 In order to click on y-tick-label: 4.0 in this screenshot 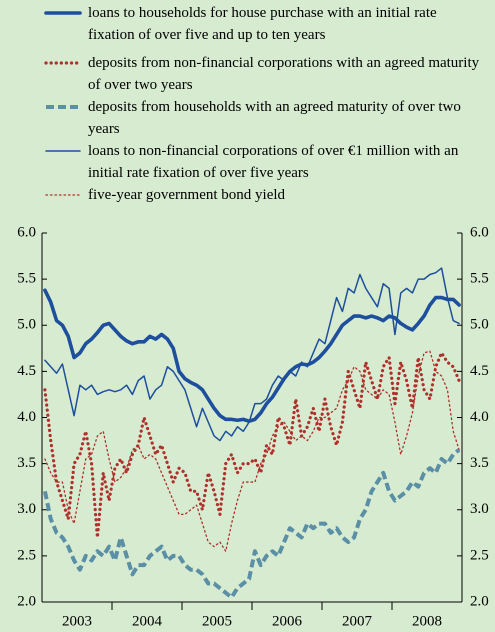, I will do `click(26, 417)`.